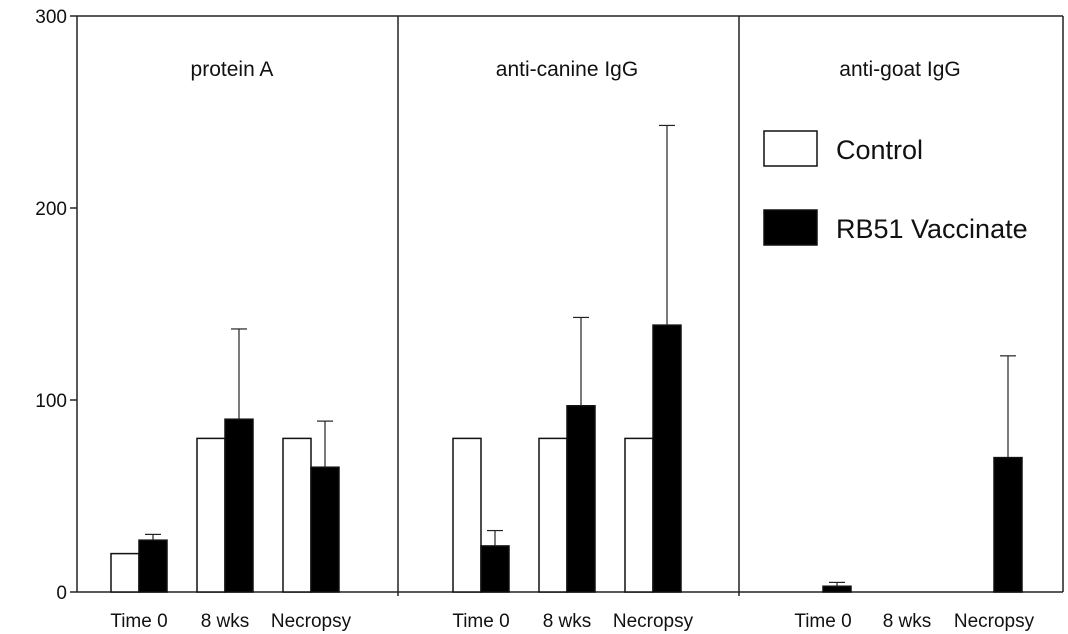  What do you see at coordinates (51, 209) in the screenshot?
I see `y-tick-label: 200` at bounding box center [51, 209].